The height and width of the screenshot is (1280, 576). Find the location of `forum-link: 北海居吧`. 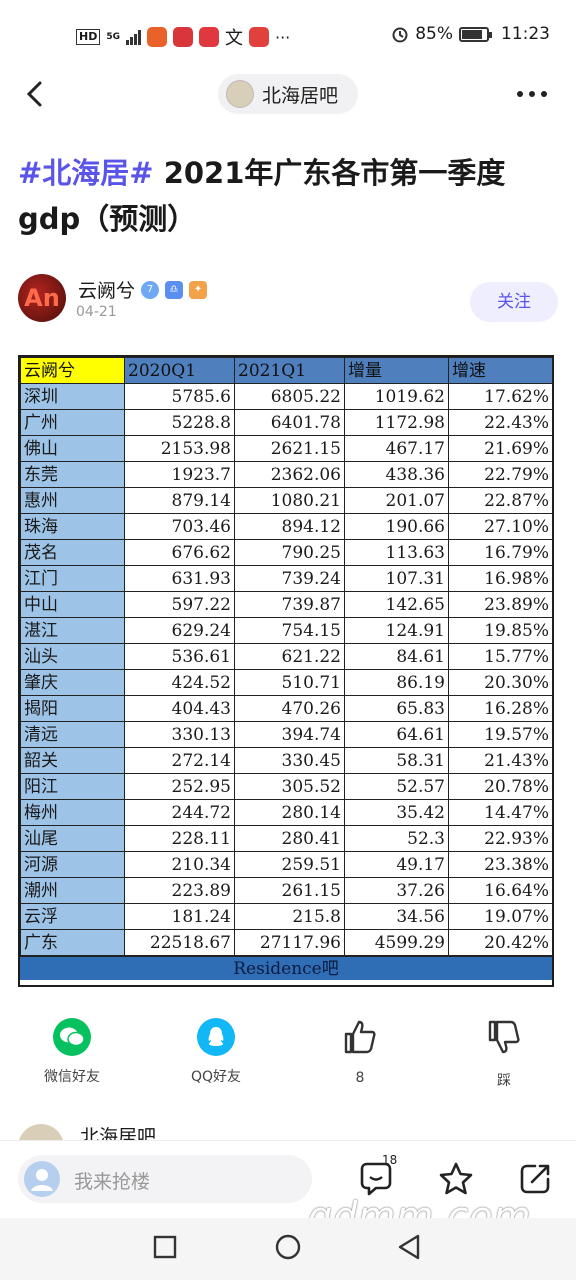

forum-link: 北海居吧 is located at coordinates (288, 94).